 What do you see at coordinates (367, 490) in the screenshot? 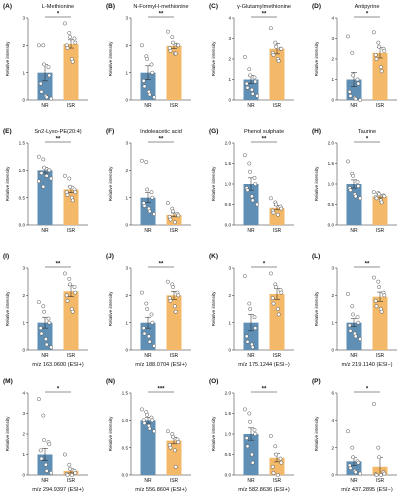
I see `panel-title: m/z 437.2895 (ESI−)` at bounding box center [367, 490].